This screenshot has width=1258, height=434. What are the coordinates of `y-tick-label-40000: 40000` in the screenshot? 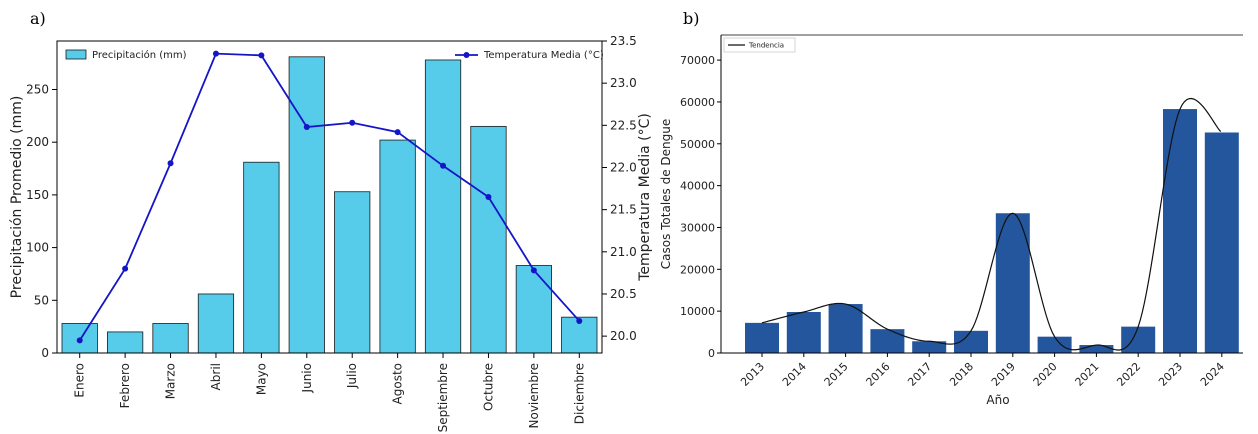 It's located at (697, 186).